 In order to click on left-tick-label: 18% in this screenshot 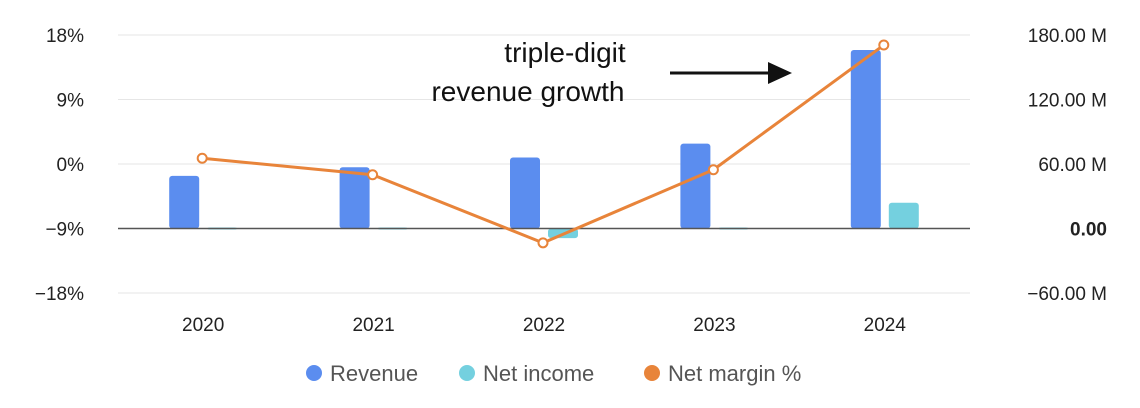, I will do `click(65, 36)`.